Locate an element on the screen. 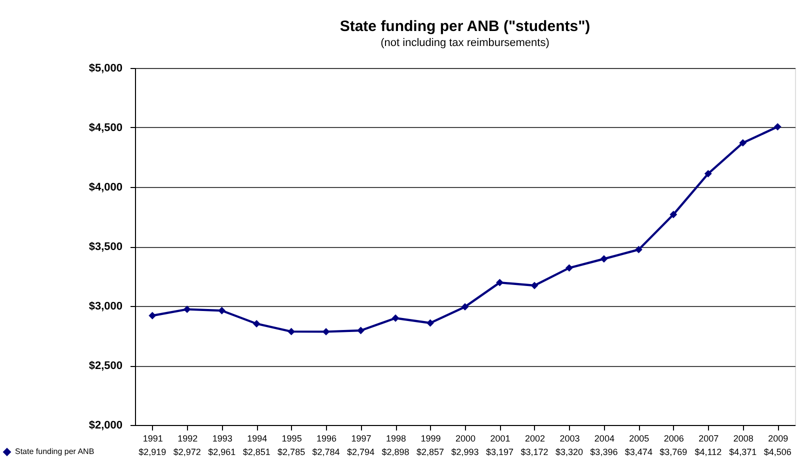 The width and height of the screenshot is (801, 463). x-tick-label: 2001 is located at coordinates (500, 439).